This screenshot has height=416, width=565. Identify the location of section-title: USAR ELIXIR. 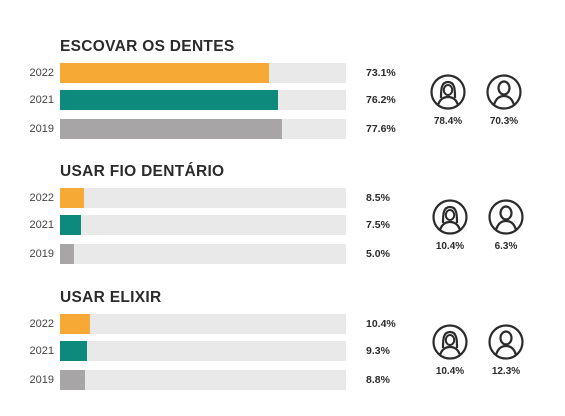
(111, 297).